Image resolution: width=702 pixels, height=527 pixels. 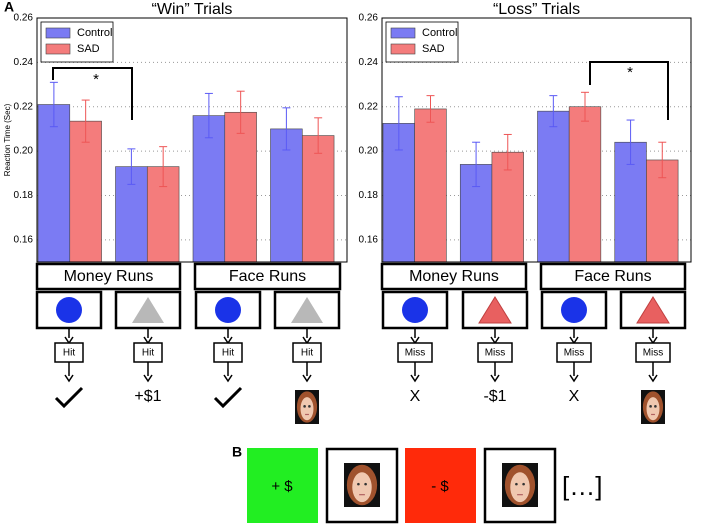 I want to click on loss-cue, so click(x=440, y=485).